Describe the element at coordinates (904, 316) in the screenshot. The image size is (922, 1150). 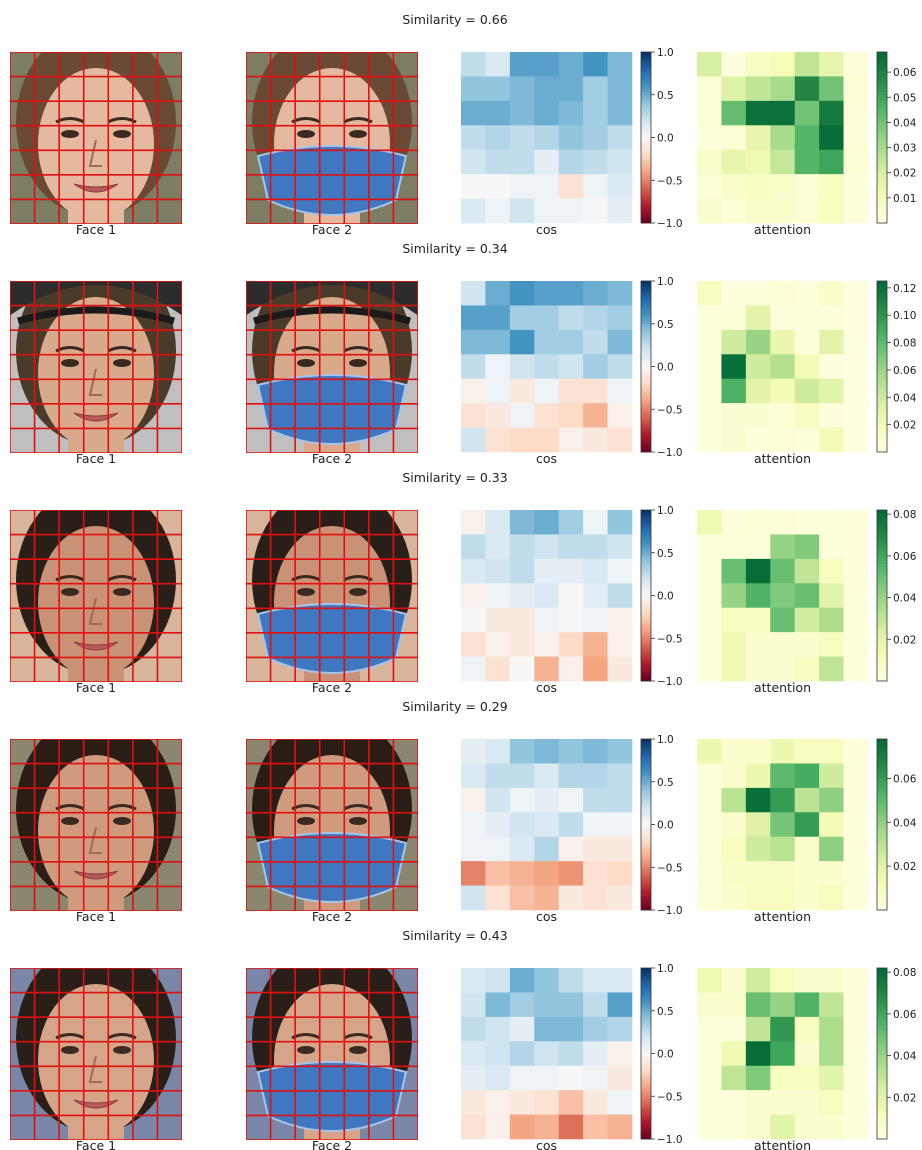
I see `attention-colorbar-tick: 0.10` at that location.